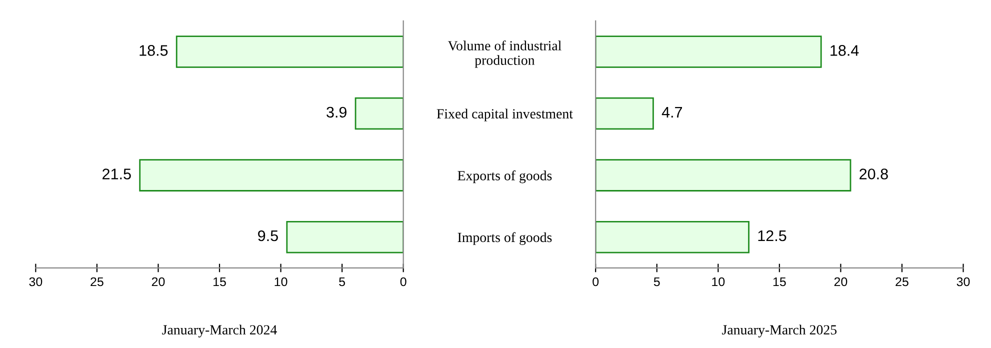 The width and height of the screenshot is (991, 348). I want to click on data-label: 12.5, so click(772, 236).